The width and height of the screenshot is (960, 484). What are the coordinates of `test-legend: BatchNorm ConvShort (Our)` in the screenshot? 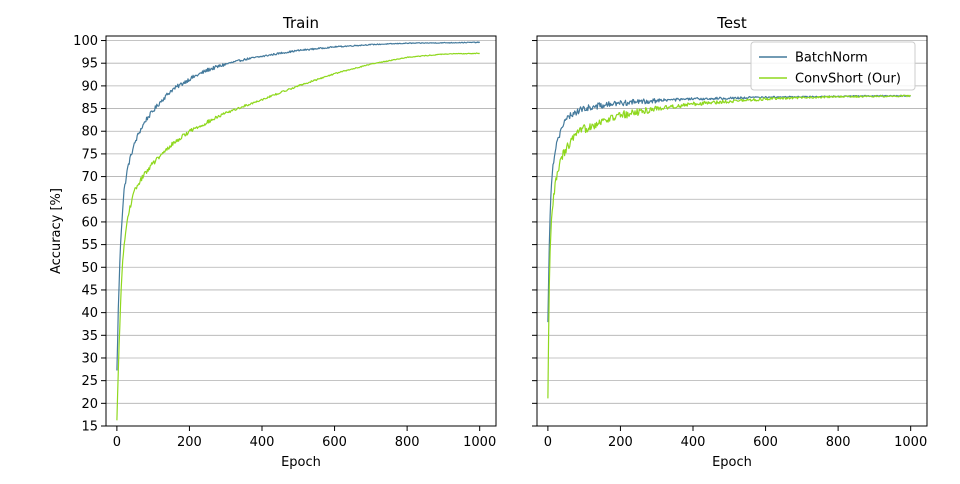 It's located at (833, 66).